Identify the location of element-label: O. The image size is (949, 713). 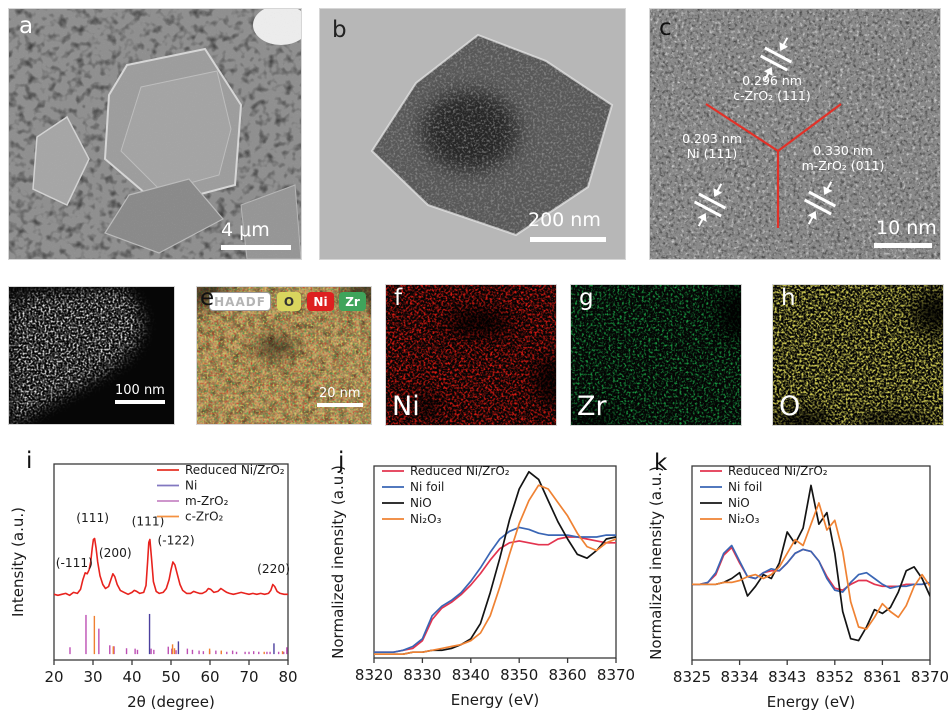
(790, 406).